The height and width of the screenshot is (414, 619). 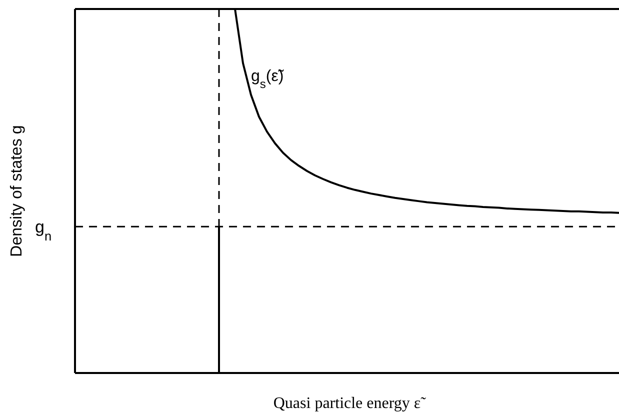 I want to click on series-label: g$_{s}$(ε̃), so click(x=267, y=79).